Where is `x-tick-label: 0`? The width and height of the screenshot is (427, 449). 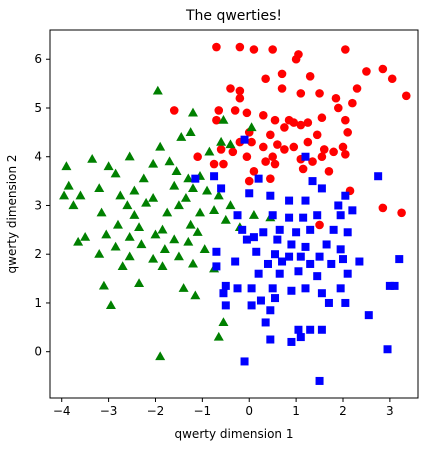
x-tick-label: 0 is located at coordinates (249, 411).